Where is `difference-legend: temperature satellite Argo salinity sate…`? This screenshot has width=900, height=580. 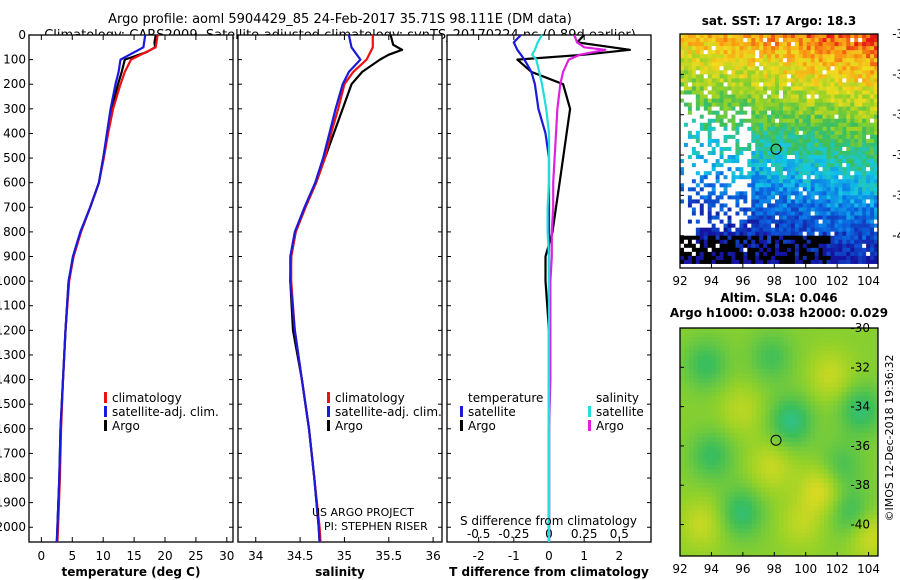 difference-legend: temperature satellite Argo salinity sate… is located at coordinates (552, 459).